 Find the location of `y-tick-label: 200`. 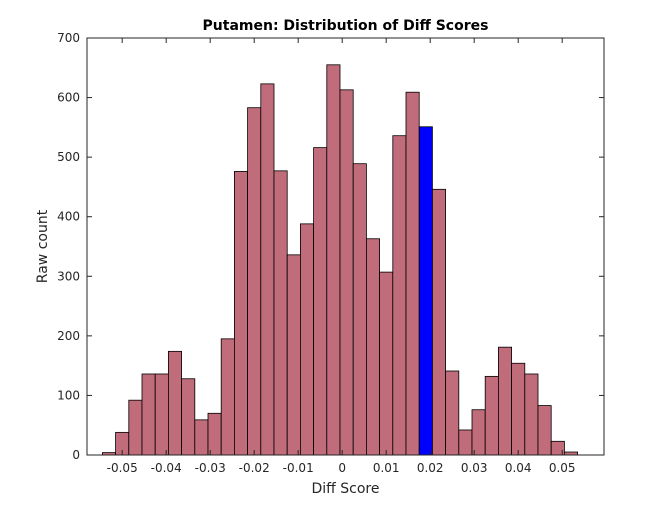

y-tick-label: 200 is located at coordinates (68, 336).